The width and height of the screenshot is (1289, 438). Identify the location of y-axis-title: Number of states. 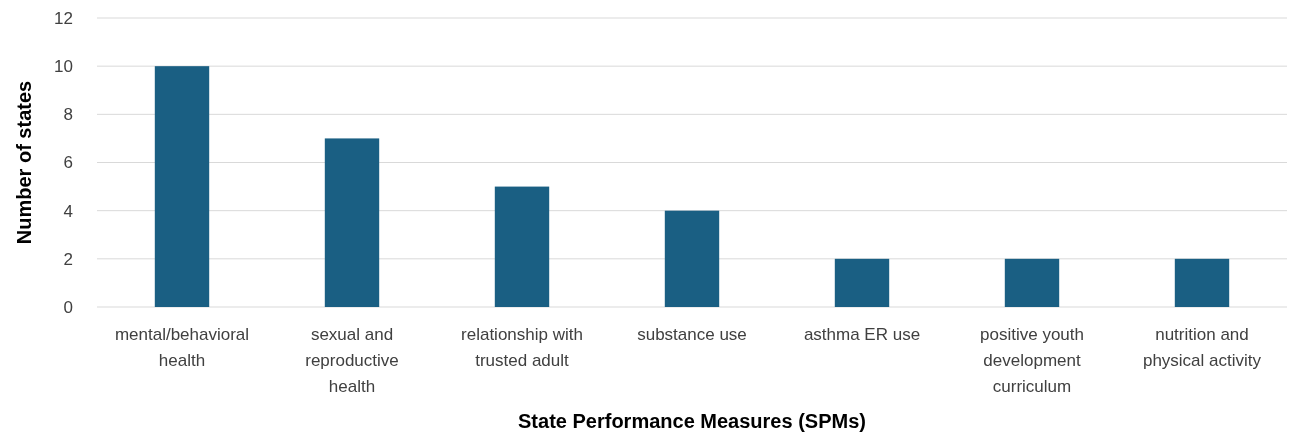
(24, 162).